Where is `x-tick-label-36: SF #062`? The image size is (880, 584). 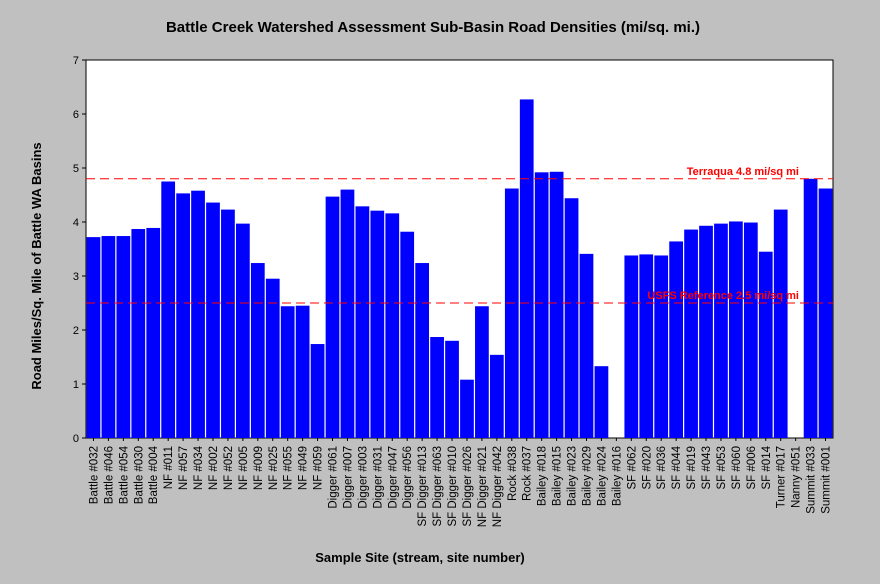
x-tick-label-36: SF #062 is located at coordinates (632, 467).